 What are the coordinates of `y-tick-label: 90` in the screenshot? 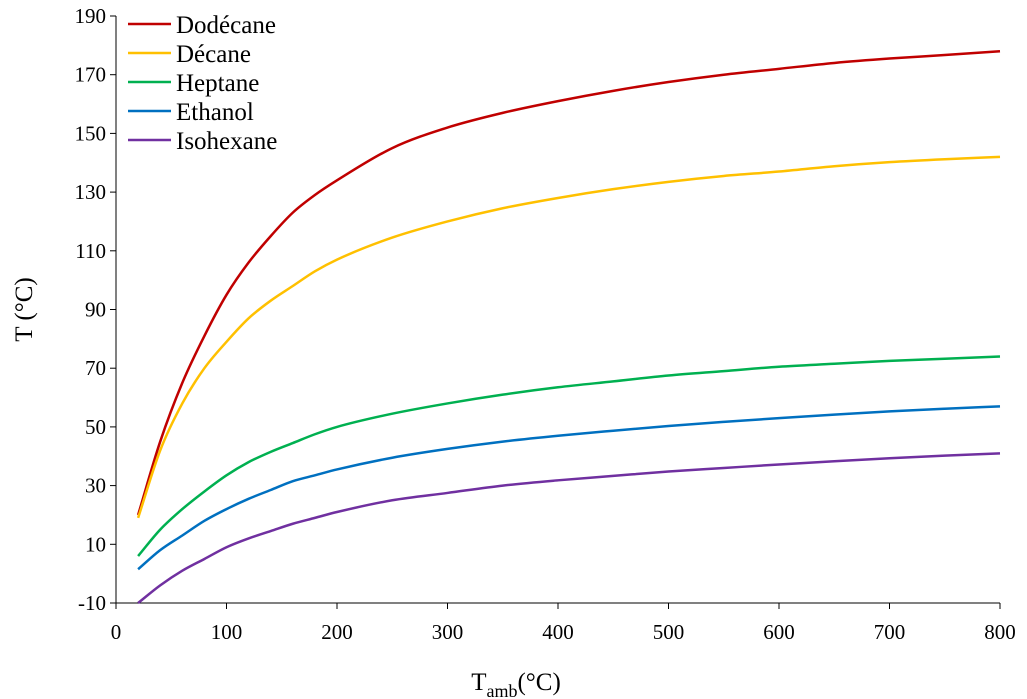 It's located at (95, 310).